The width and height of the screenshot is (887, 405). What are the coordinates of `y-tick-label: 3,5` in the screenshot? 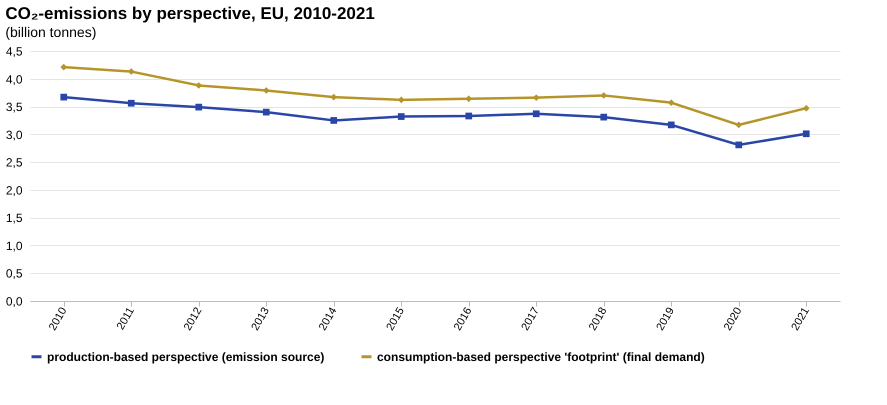 It's located at (14, 107).